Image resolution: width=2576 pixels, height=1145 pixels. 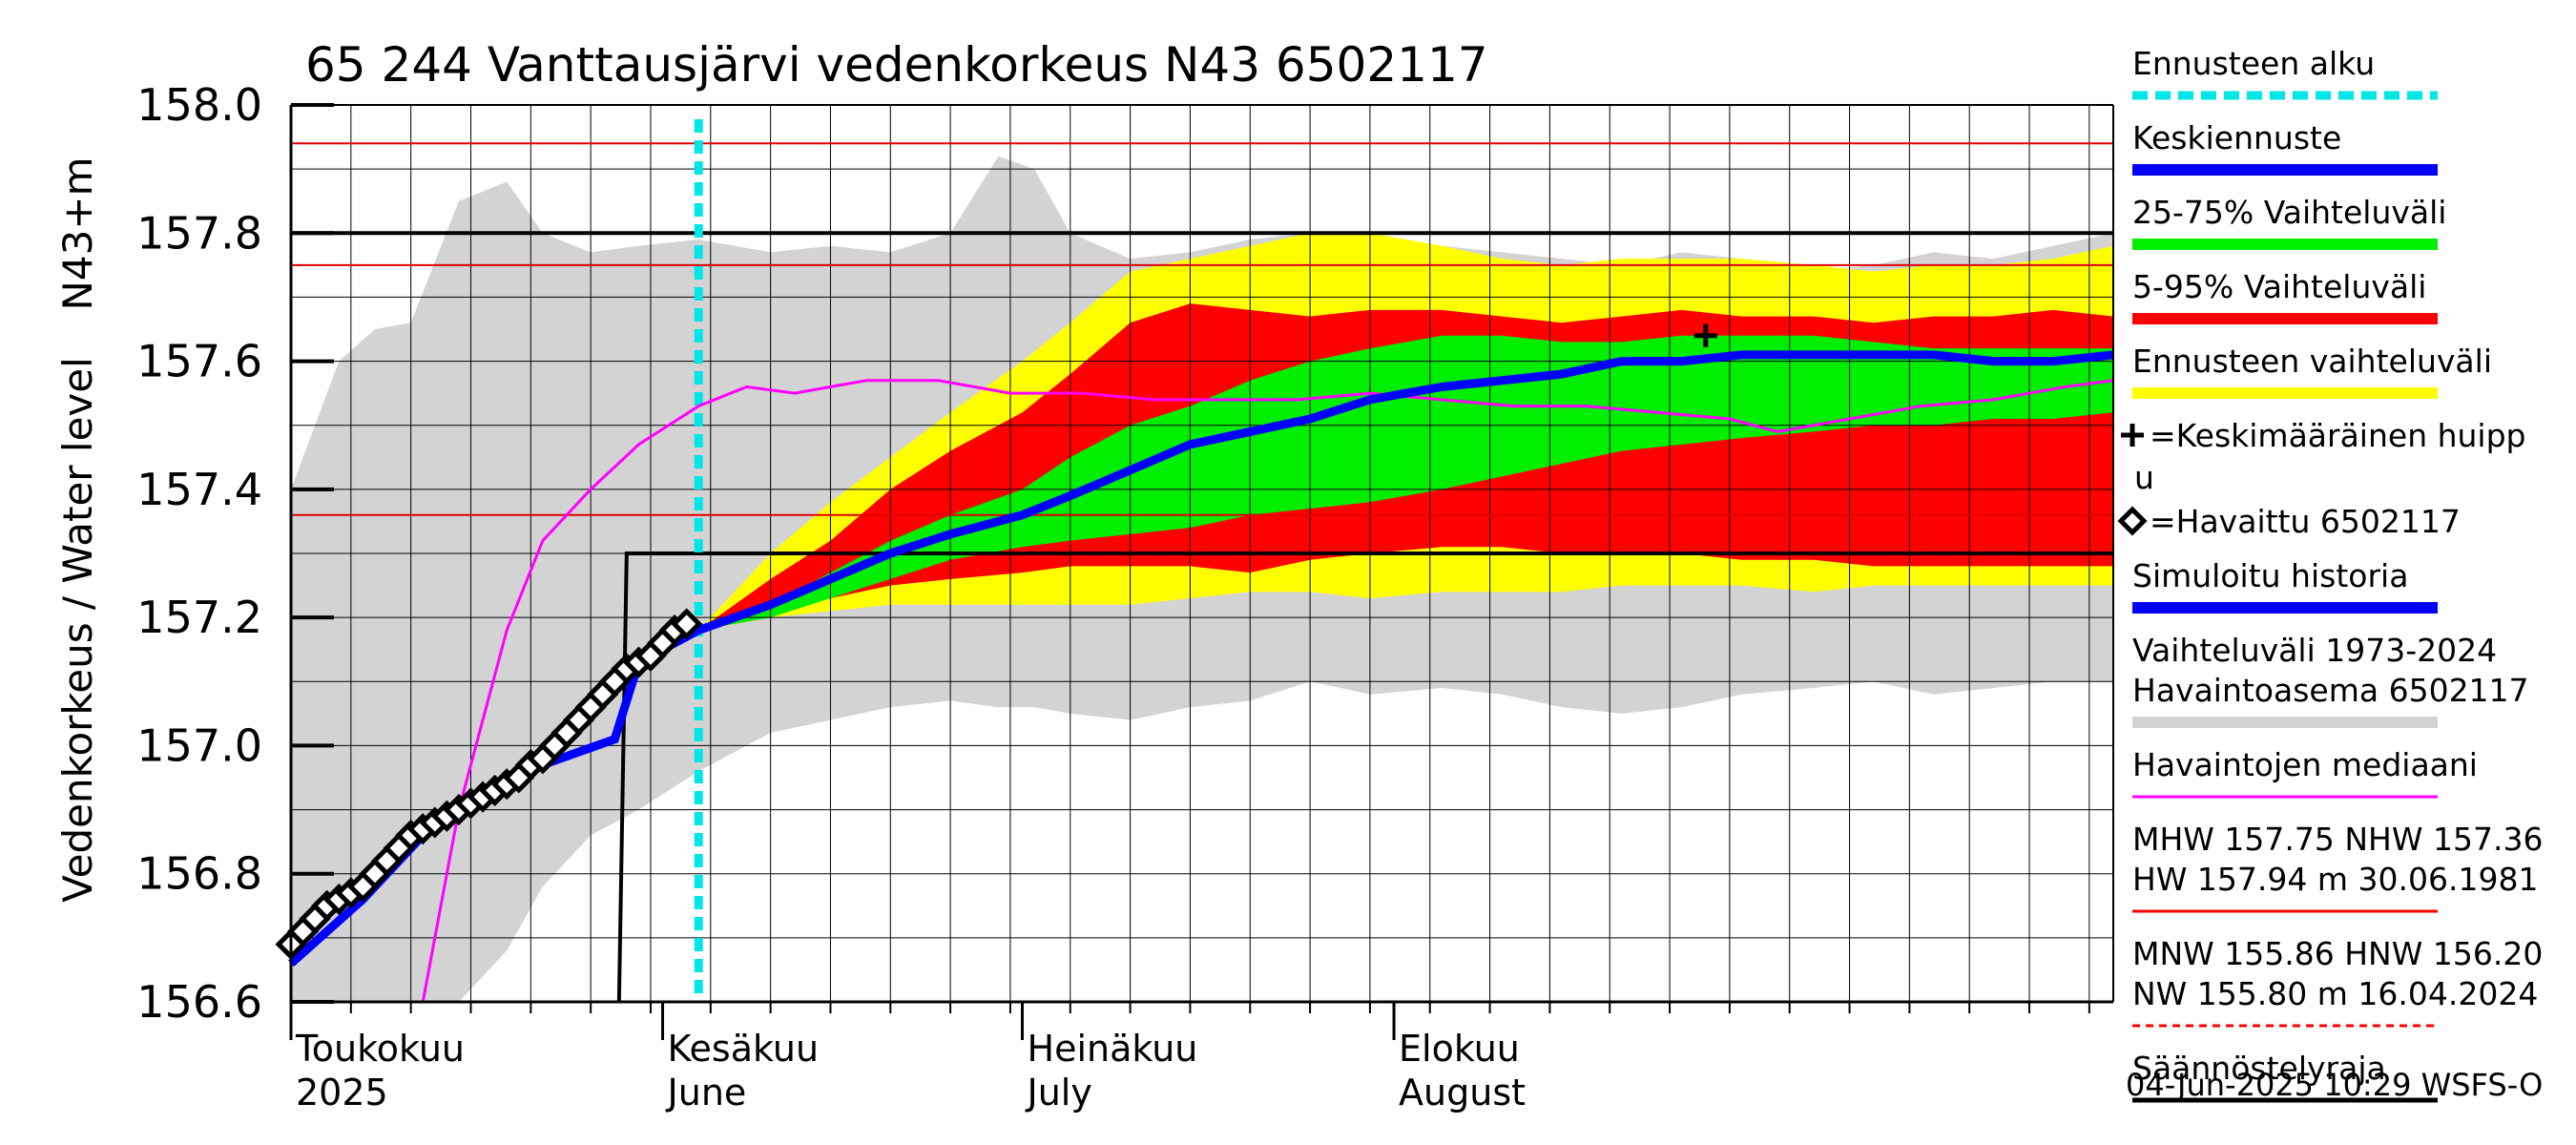 I want to click on legend-item: 5-95% Vaihteluväli, so click(x=2285, y=296).